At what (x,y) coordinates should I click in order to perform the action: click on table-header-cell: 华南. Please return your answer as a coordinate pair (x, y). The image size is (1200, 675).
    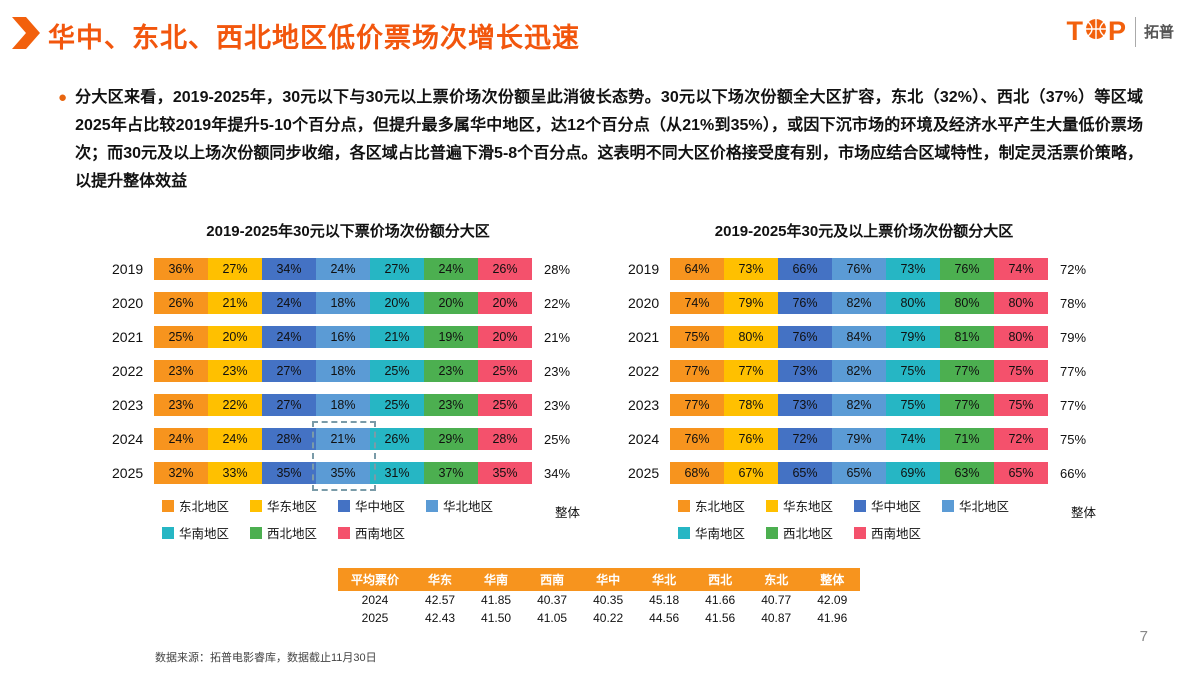
    Looking at the image, I should click on (496, 579).